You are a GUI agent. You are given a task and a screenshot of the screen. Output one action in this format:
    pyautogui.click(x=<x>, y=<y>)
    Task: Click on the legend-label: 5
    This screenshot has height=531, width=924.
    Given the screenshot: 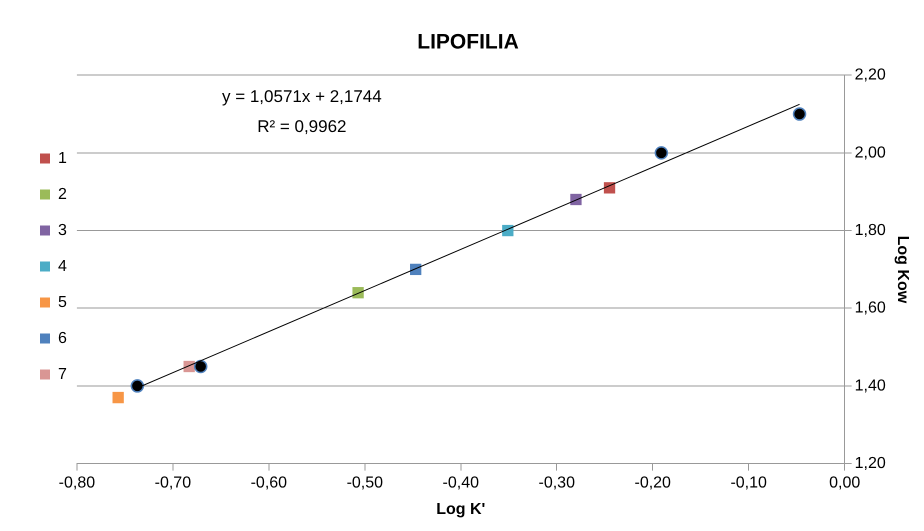 What is the action you would take?
    pyautogui.click(x=62, y=302)
    